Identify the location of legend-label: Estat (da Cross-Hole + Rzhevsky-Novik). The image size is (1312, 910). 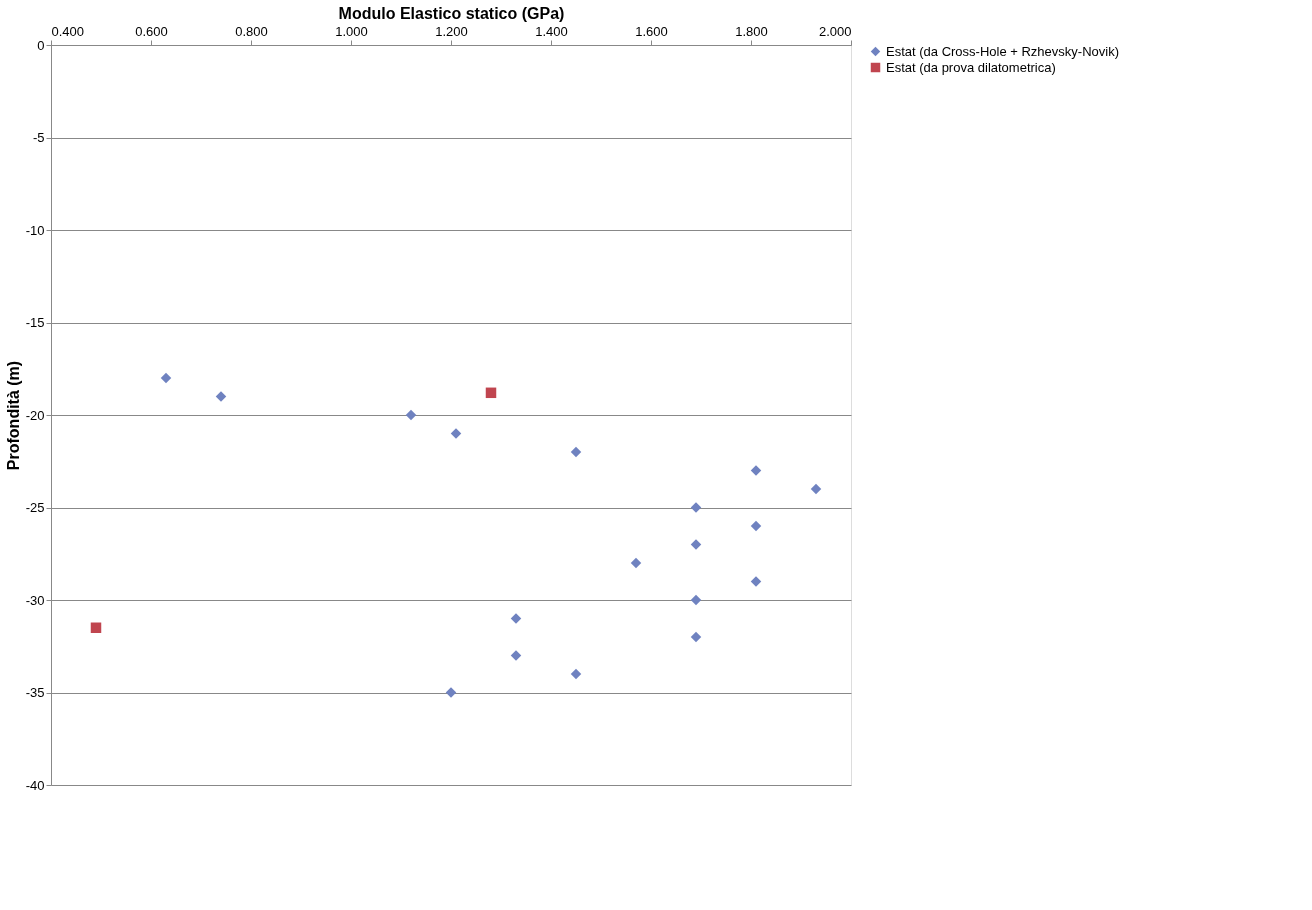
(1002, 51).